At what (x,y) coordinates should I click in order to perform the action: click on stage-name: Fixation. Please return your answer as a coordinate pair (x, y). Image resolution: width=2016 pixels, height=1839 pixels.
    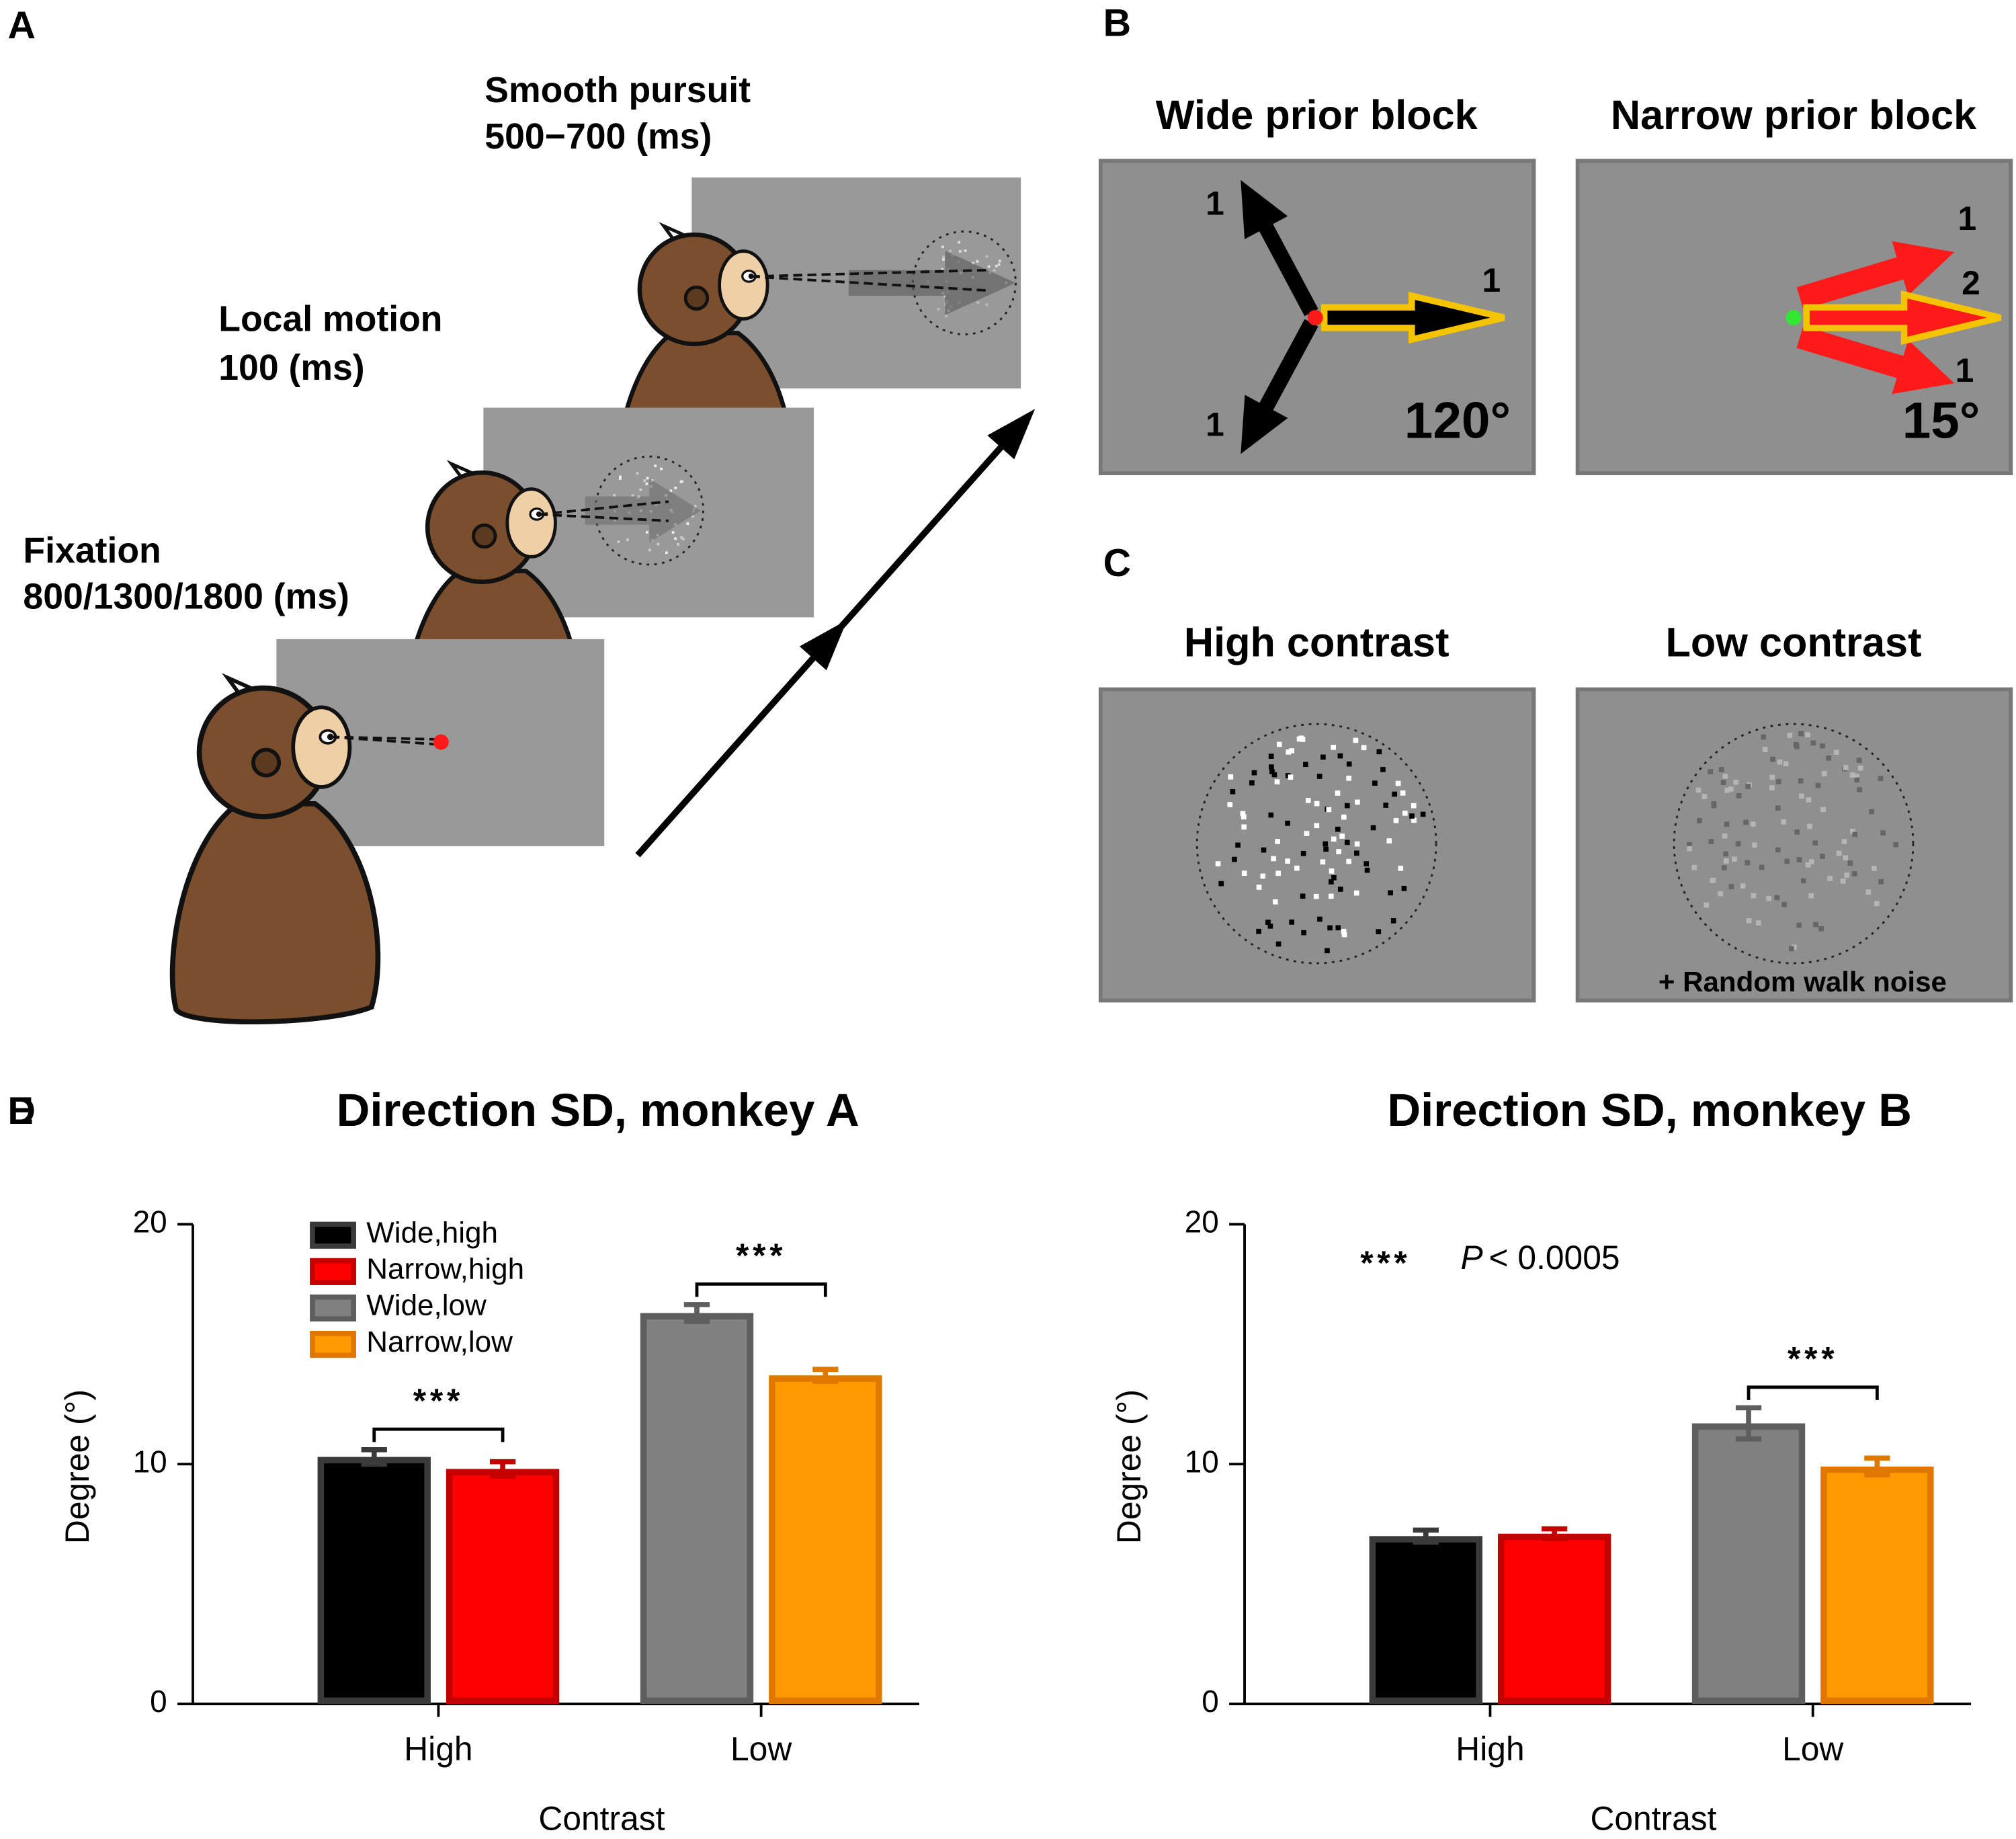
    Looking at the image, I should click on (92, 551).